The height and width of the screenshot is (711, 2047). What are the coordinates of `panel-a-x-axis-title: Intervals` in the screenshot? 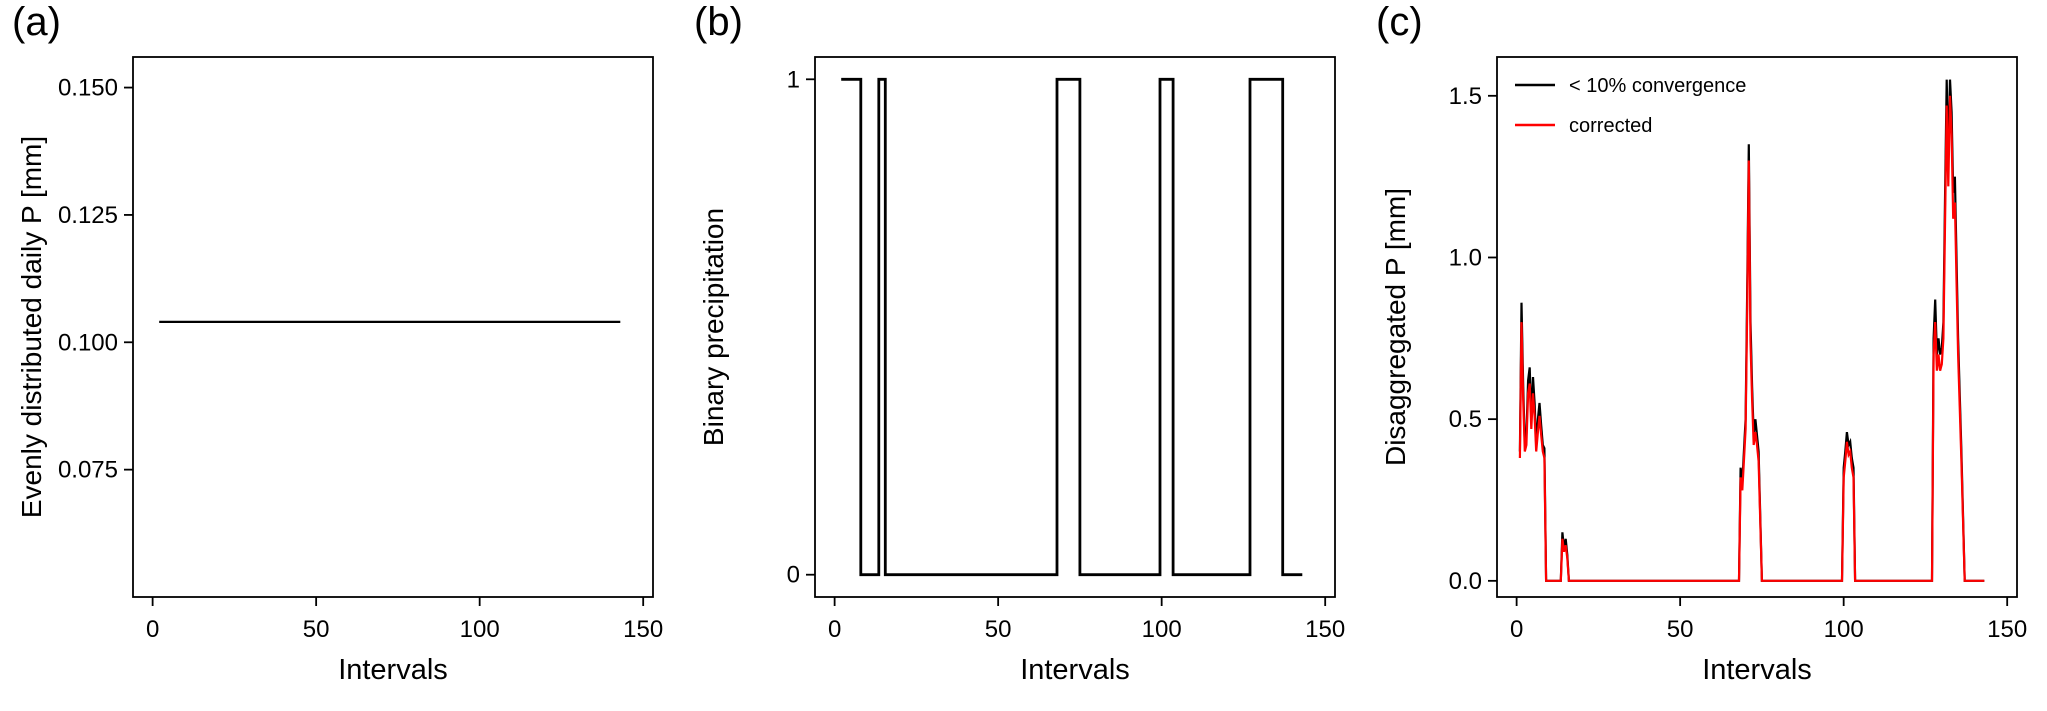 It's located at (393, 670).